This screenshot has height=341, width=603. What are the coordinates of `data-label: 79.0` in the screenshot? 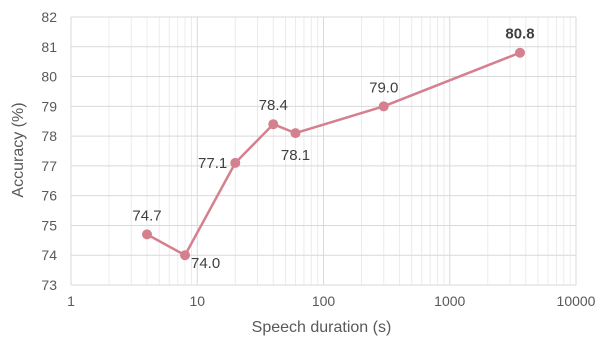 It's located at (383, 87).